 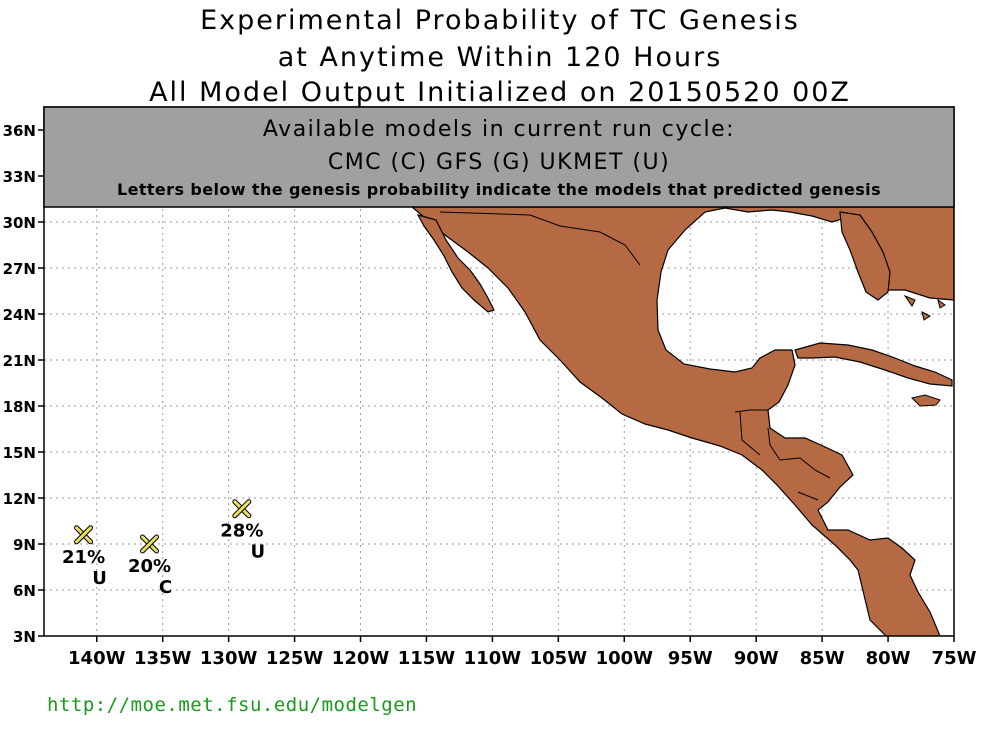 I want to click on genesis-marker: 20%C, so click(x=150, y=566).